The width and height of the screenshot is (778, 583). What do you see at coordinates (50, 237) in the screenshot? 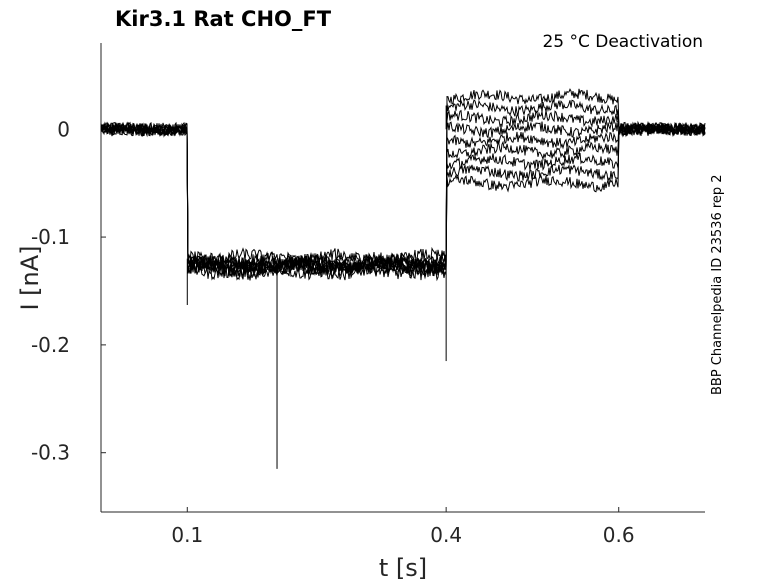
I see `y-tick-label: -0.1` at bounding box center [50, 237].